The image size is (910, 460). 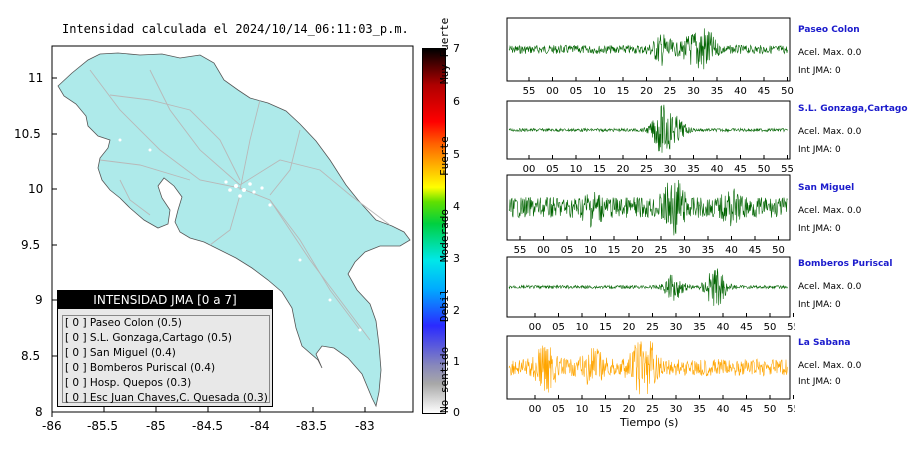 I want to click on colorbar-tick: 5, so click(x=456, y=154).